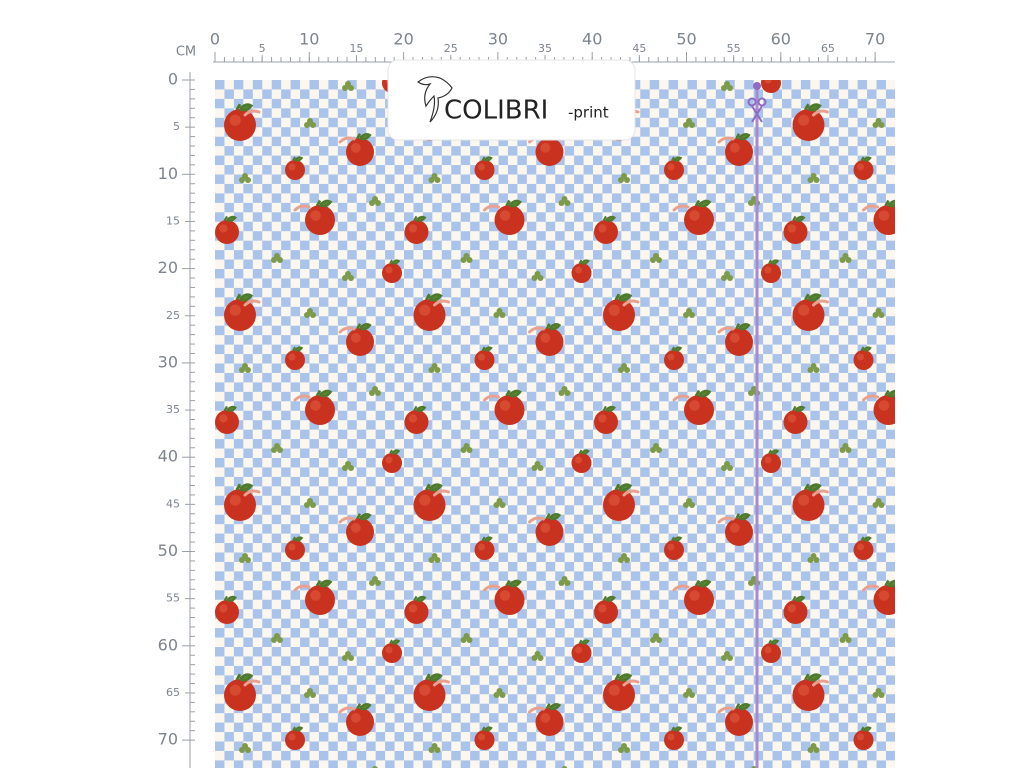 Image resolution: width=1024 pixels, height=768 pixels. What do you see at coordinates (168, 173) in the screenshot?
I see `left-ruler-label: 10` at bounding box center [168, 173].